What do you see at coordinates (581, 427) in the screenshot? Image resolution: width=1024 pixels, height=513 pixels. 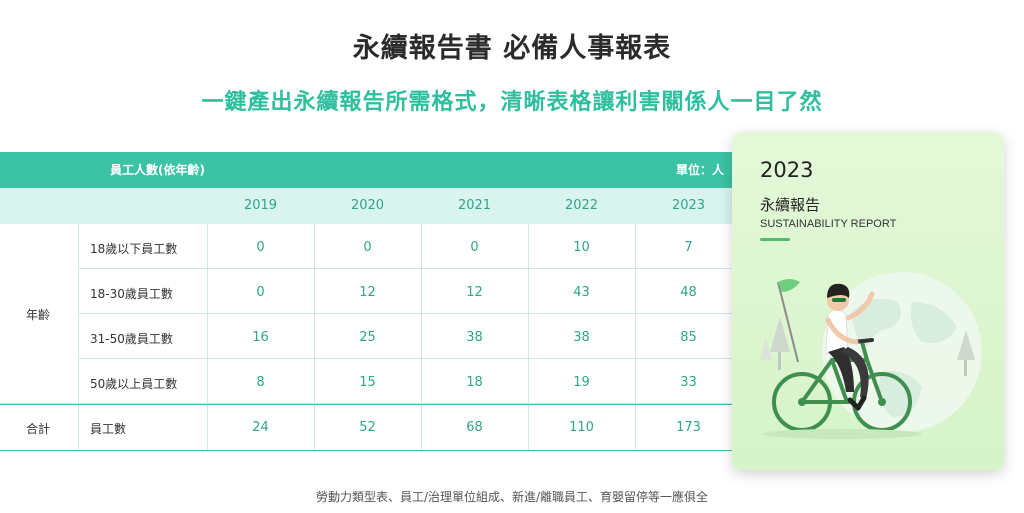 I see `total-cell: 110` at bounding box center [581, 427].